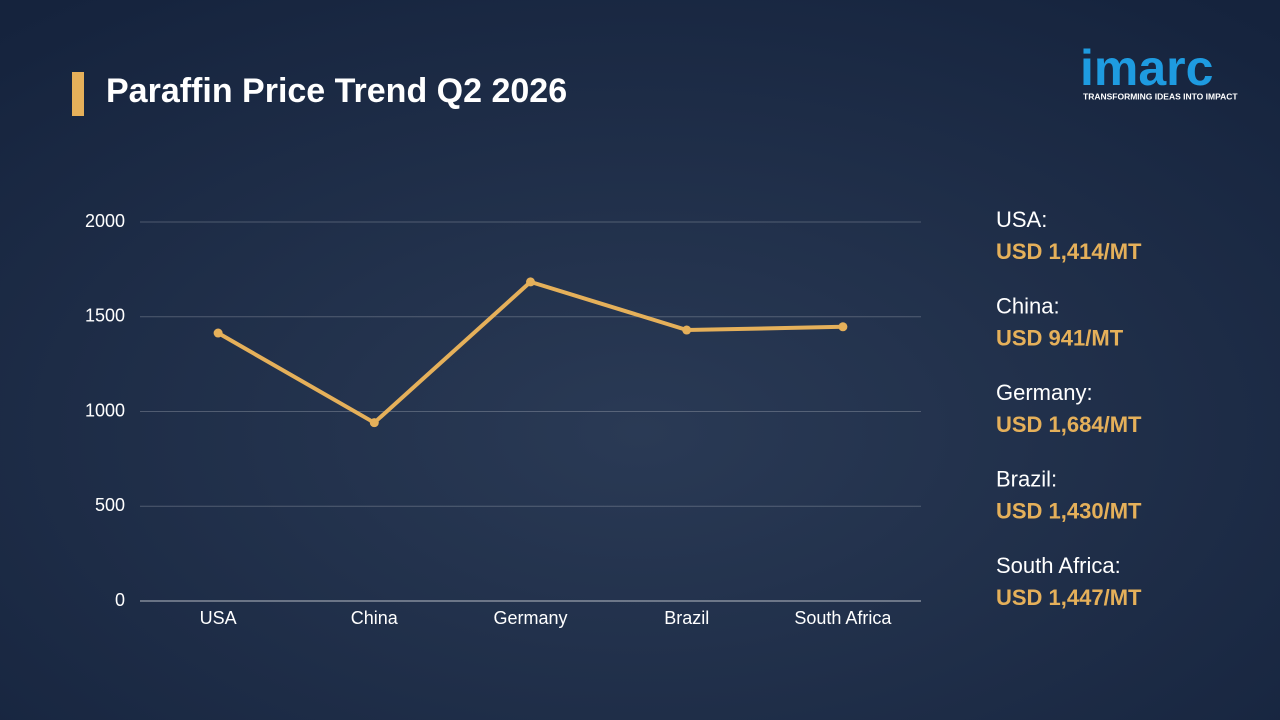 Image resolution: width=1280 pixels, height=720 pixels. I want to click on summary-value: USD 1,430/MT, so click(1069, 510).